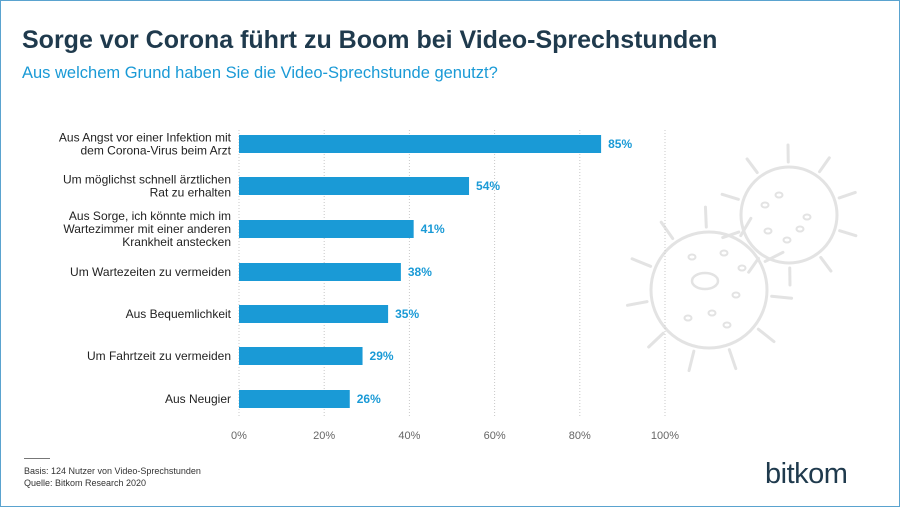 This screenshot has height=507, width=900. What do you see at coordinates (409, 436) in the screenshot?
I see `x-tick-label: 40%` at bounding box center [409, 436].